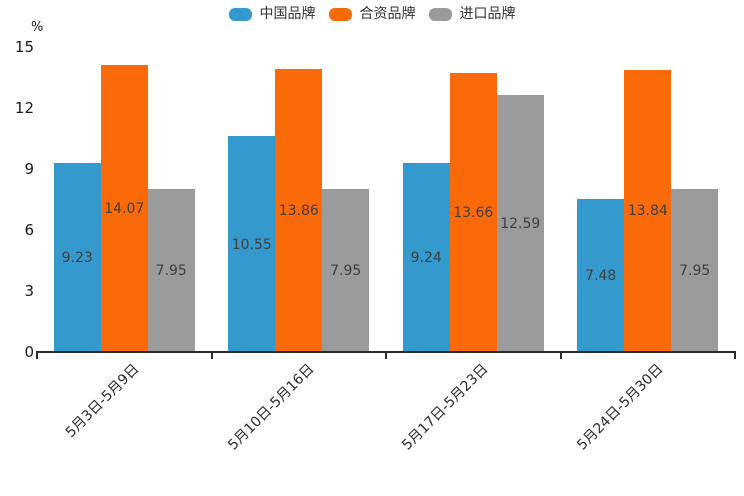  I want to click on bar-value-label: 14.07, so click(124, 208).